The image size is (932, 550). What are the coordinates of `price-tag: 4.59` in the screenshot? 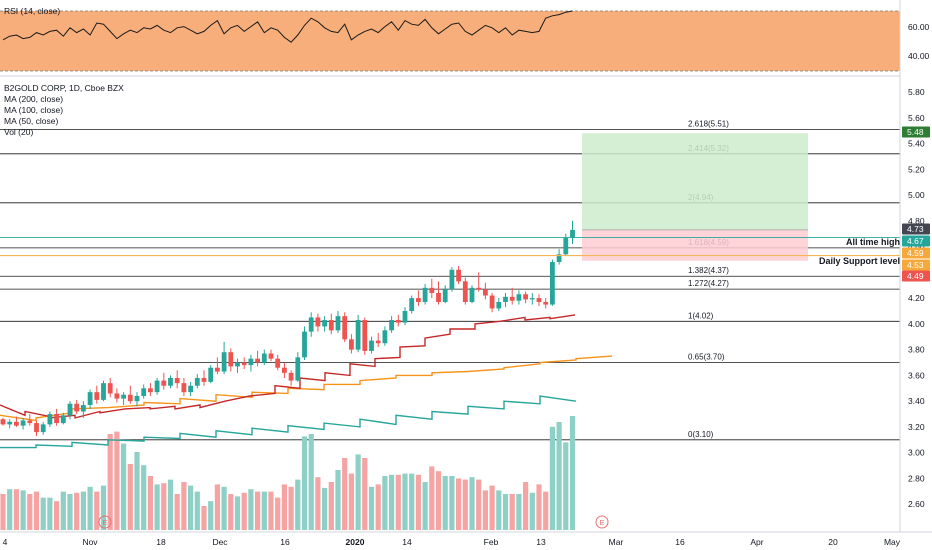 It's located at (915, 253).